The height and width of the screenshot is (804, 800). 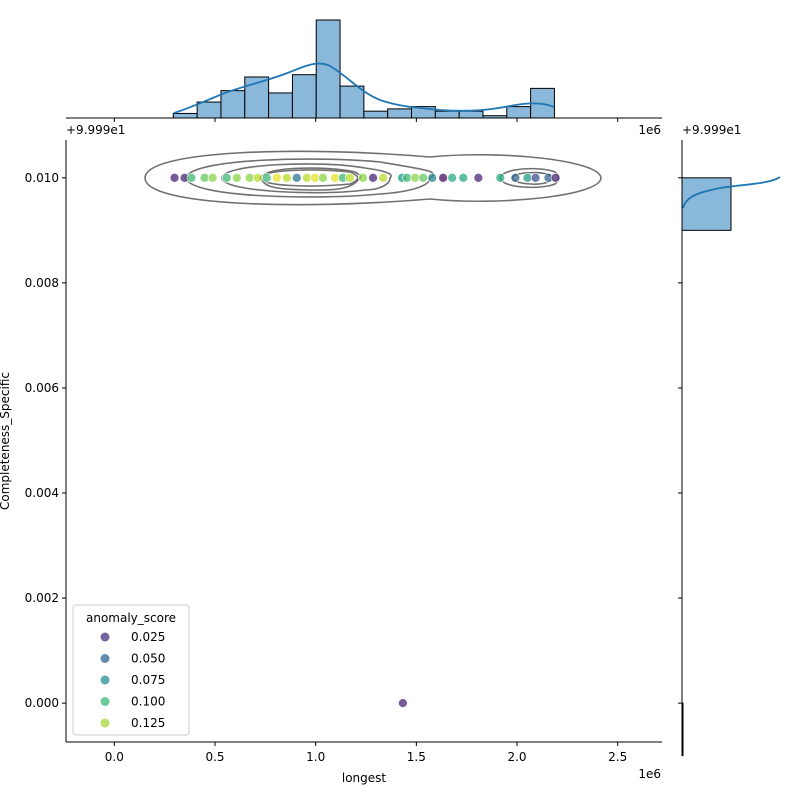 I want to click on y-offset-label: +9.999e1, so click(x=95, y=130).